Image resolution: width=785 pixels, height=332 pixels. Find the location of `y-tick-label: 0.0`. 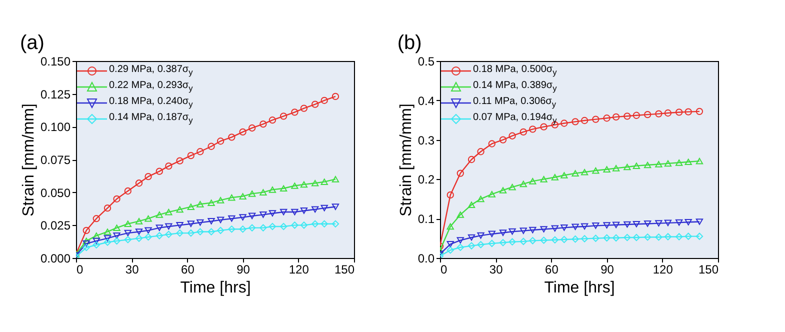

y-tick-label: 0.0 is located at coordinates (426, 259).